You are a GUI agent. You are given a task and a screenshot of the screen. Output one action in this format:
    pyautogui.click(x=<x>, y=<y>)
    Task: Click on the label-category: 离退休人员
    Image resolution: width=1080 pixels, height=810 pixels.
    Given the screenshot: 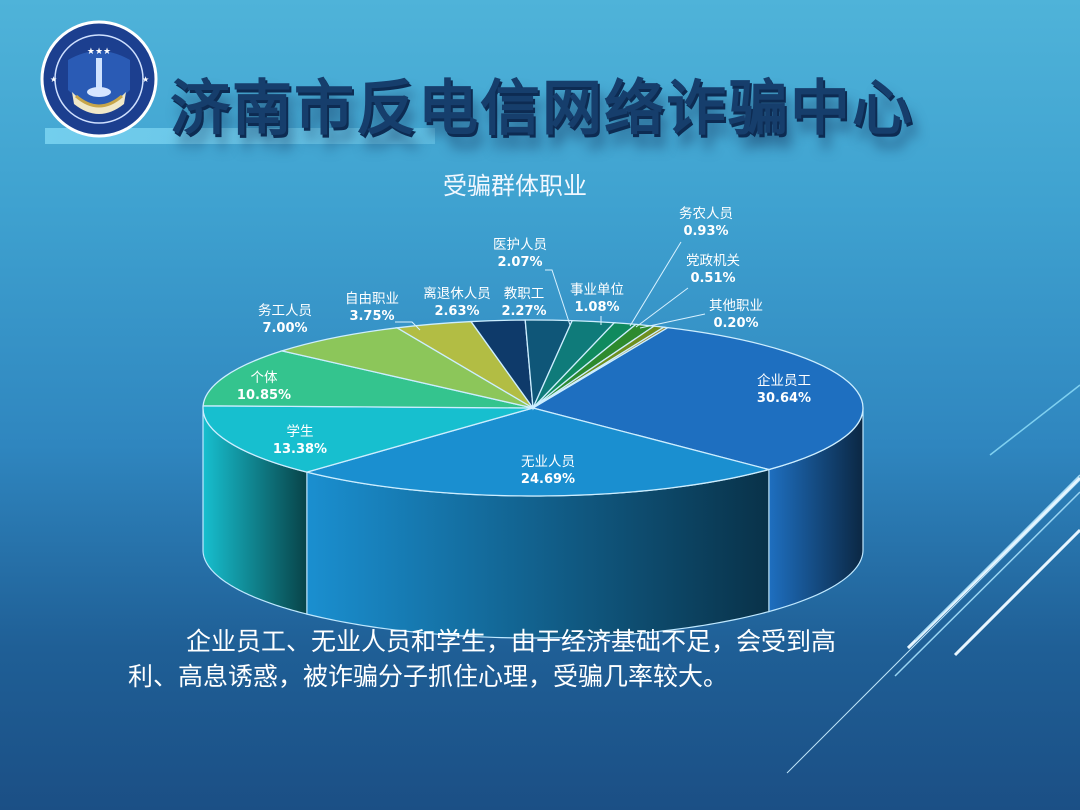 What is the action you would take?
    pyautogui.click(x=457, y=294)
    